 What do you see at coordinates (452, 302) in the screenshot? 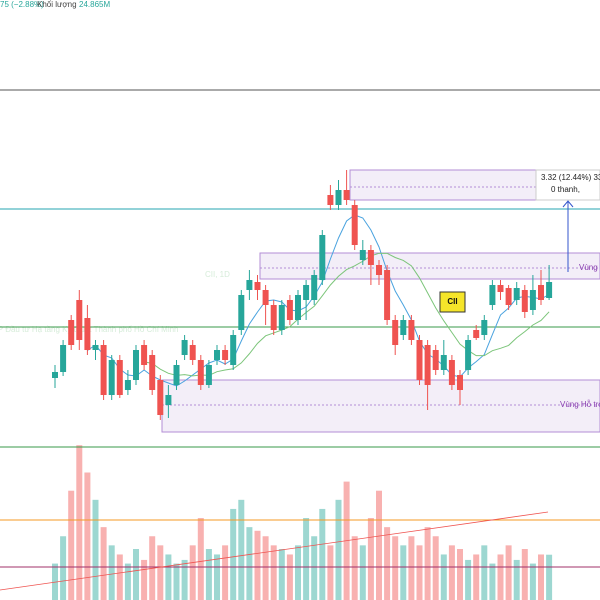
I see `symbol-tag` at bounding box center [452, 302].